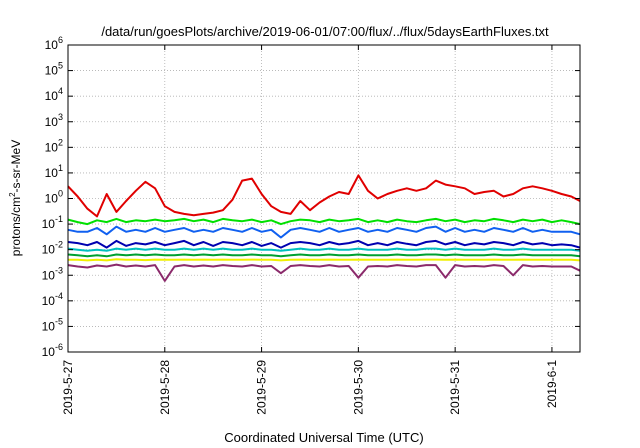 The height and width of the screenshot is (448, 640). Describe the element at coordinates (262, 387) in the screenshot. I see `x-tick-label: 2019-5-29` at that location.